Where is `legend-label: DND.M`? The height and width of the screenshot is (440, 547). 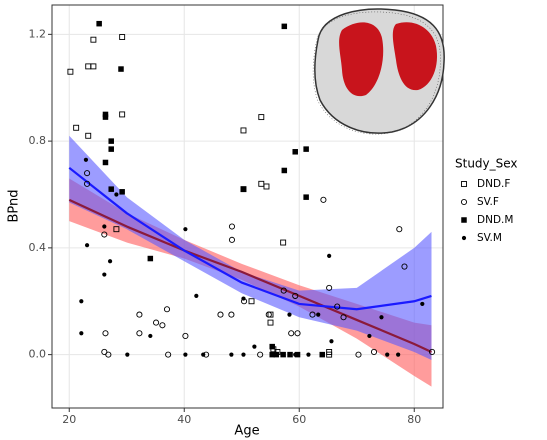 legend-label: DND.M is located at coordinates (495, 220).